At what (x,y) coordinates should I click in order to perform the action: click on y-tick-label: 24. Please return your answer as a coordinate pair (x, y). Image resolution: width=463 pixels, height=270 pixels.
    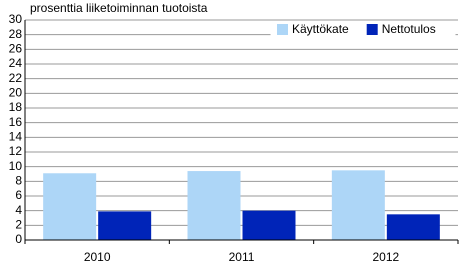
    Looking at the image, I should click on (16, 63).